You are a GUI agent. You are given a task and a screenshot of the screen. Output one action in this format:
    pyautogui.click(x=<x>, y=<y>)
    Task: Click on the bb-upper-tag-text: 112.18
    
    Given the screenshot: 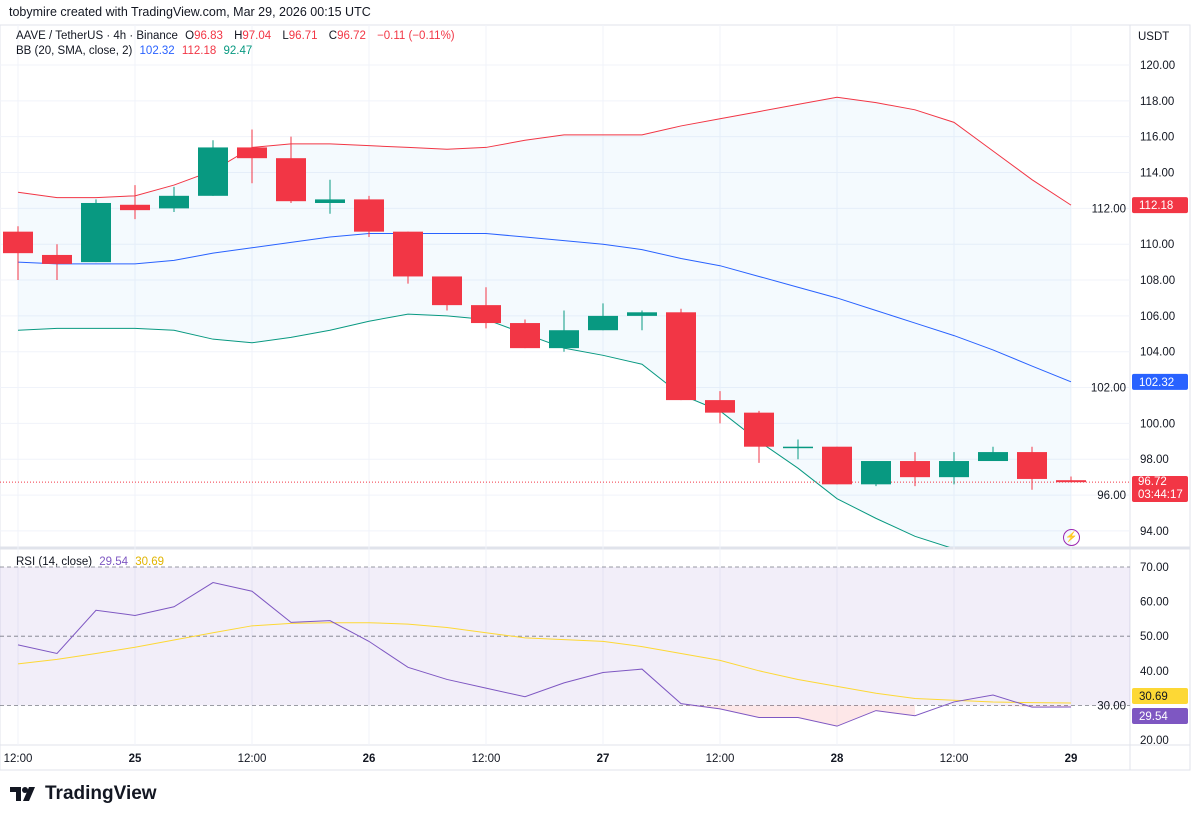 What is the action you would take?
    pyautogui.click(x=1156, y=206)
    